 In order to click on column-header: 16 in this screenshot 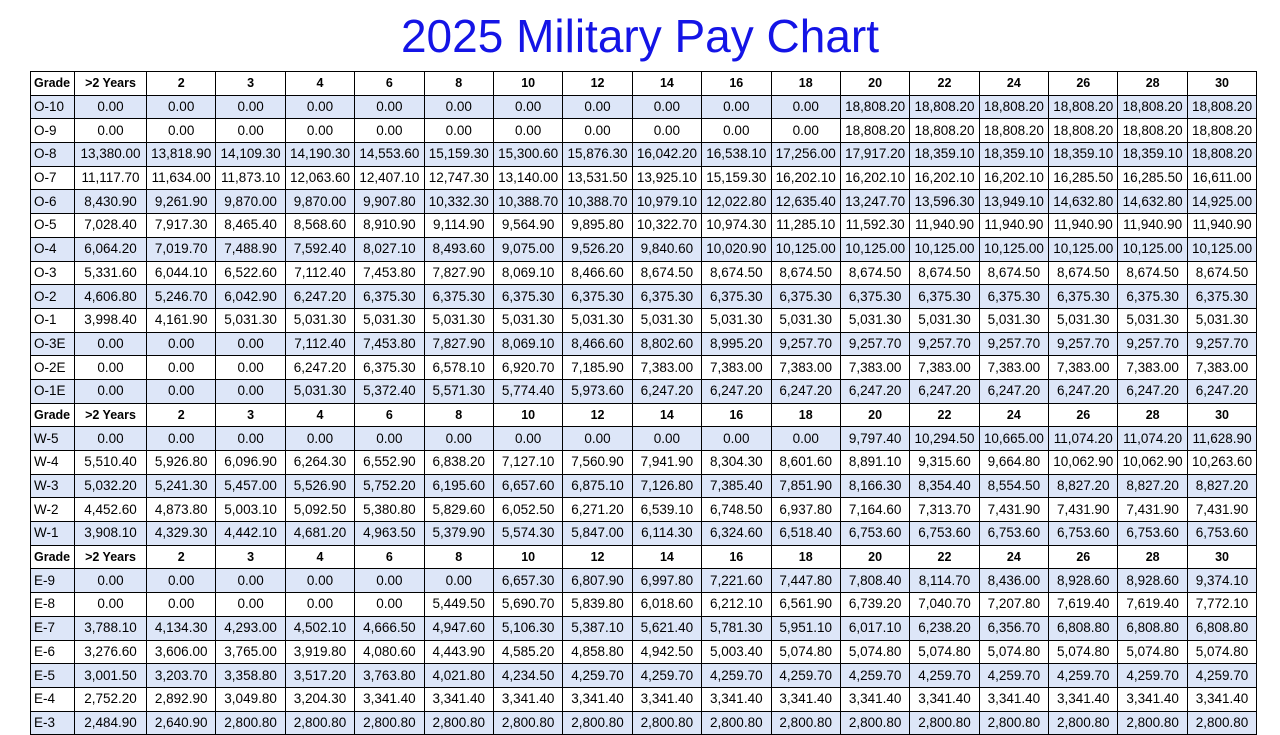, I will do `click(736, 557)`.